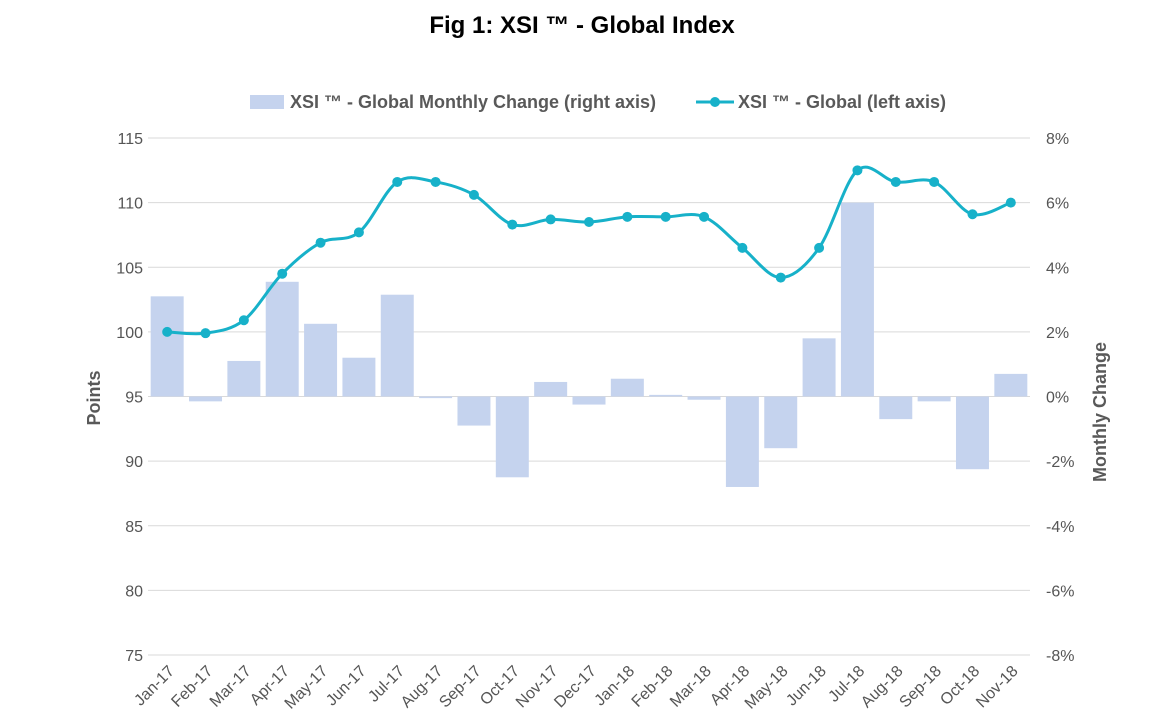  I want to click on right-tick-label: -6%, so click(1060, 591).